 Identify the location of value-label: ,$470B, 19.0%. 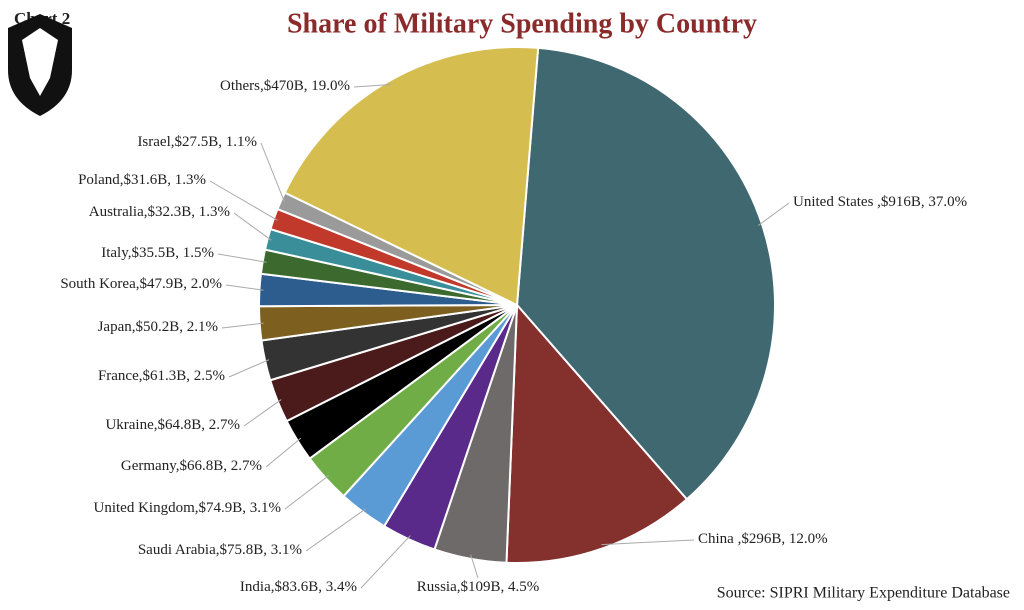
(305, 86).